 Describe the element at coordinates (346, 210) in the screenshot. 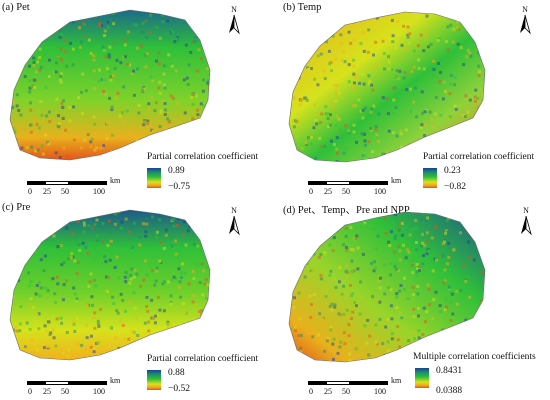

I see `panel-title: (d) Pet、Temp、Pre and NPP` at that location.